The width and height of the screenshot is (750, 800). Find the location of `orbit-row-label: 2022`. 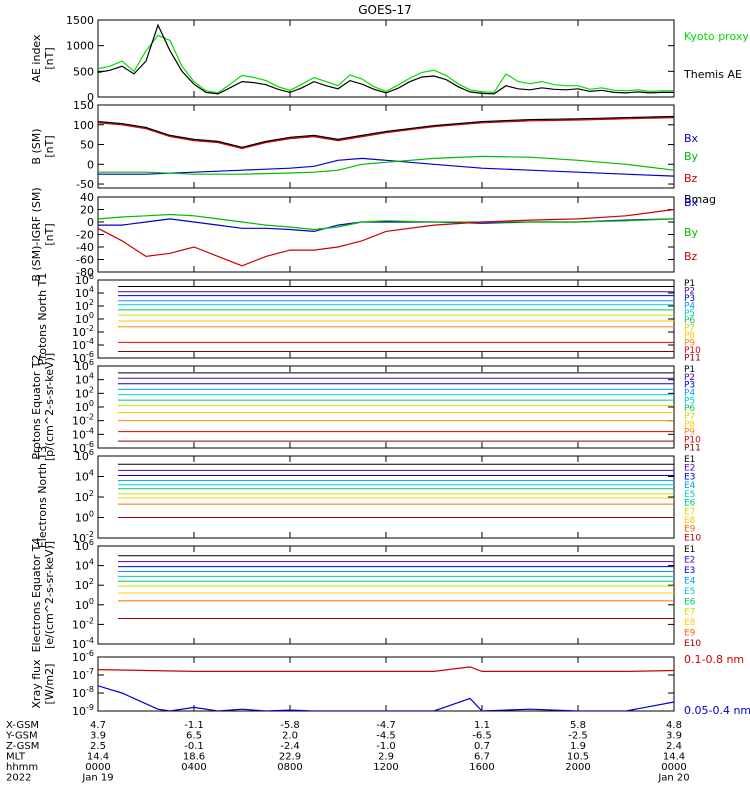

orbit-row-label: 2022 is located at coordinates (18, 778).